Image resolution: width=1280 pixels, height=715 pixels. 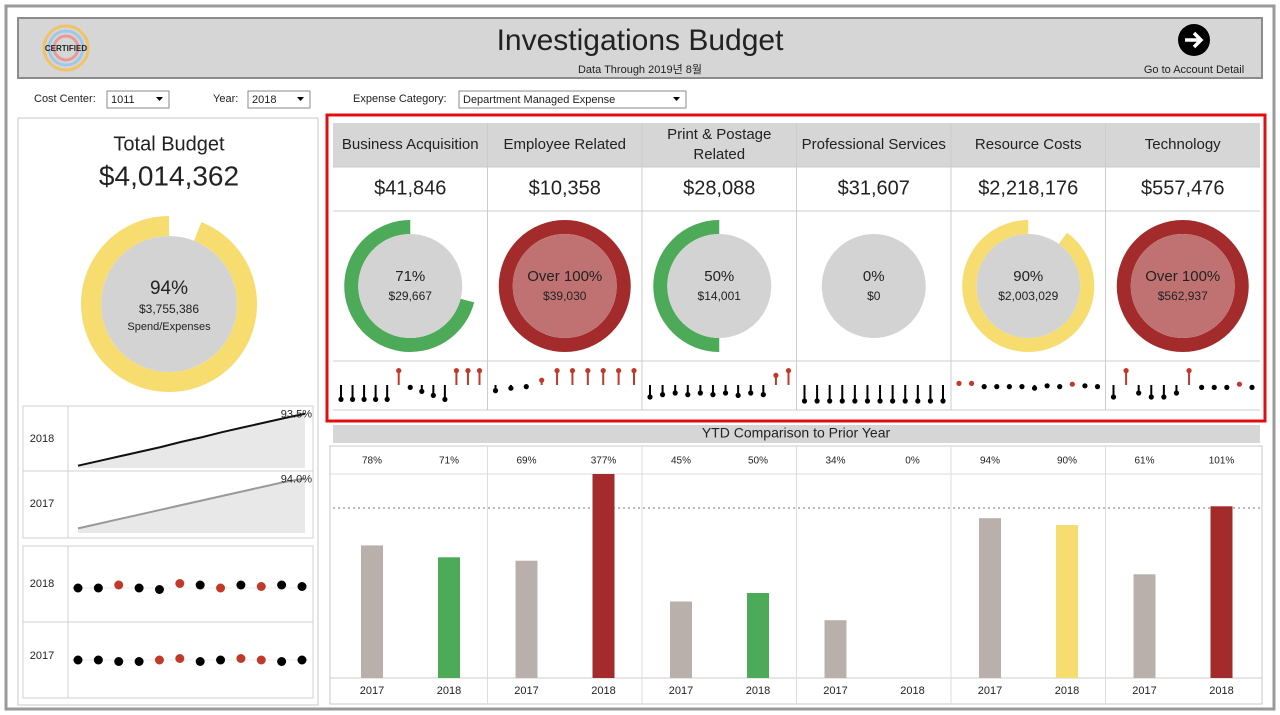 What do you see at coordinates (539, 100) in the screenshot?
I see `dropdown-value: Department Managed Expense` at bounding box center [539, 100].